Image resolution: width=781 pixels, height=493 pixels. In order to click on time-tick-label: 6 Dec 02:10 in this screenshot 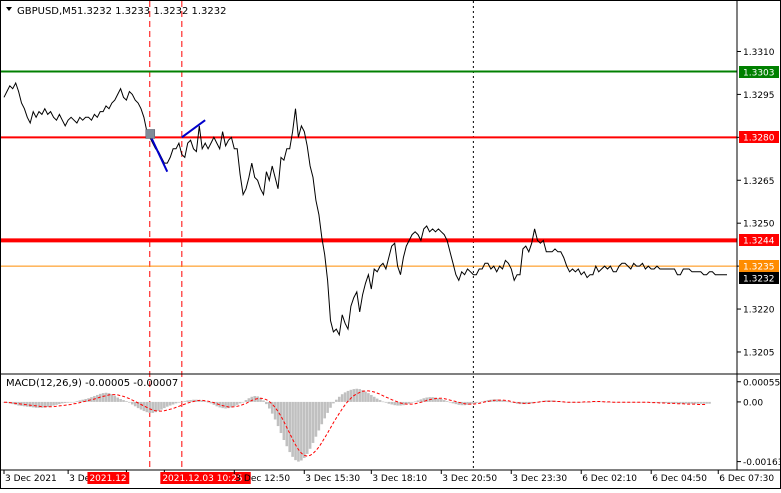, I will do `click(609, 479)`.